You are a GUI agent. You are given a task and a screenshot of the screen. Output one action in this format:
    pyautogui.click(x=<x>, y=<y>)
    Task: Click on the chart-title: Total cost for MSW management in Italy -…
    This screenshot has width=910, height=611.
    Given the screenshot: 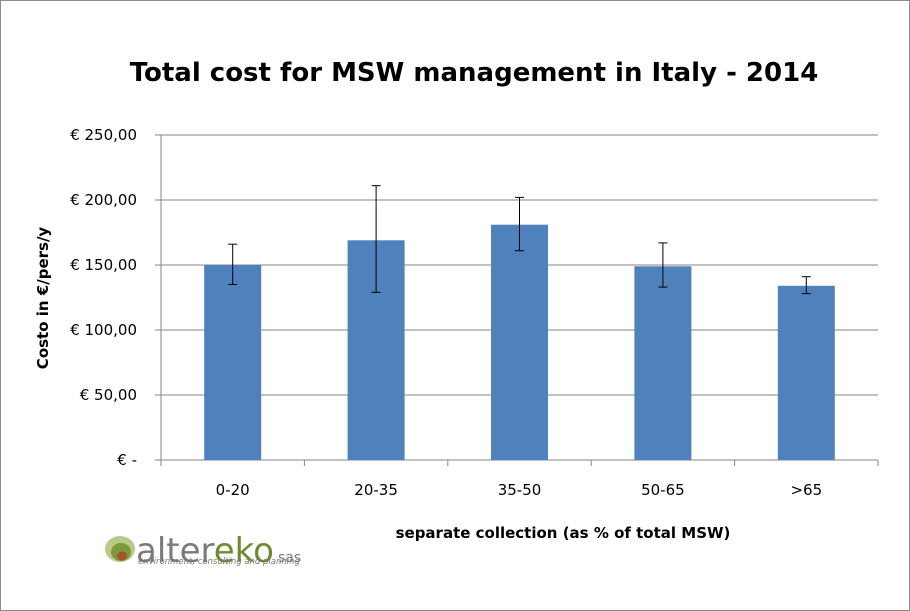 What is the action you would take?
    pyautogui.click(x=474, y=73)
    